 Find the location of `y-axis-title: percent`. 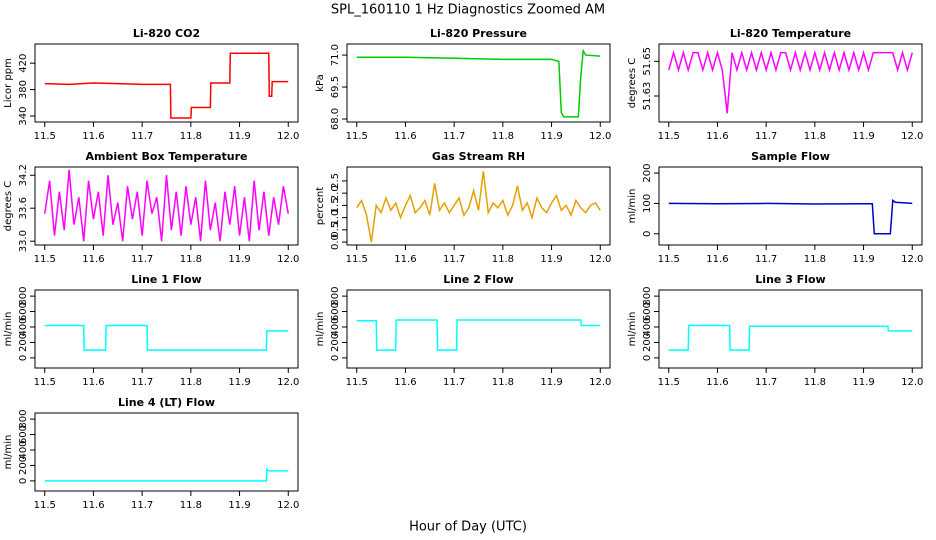

y-axis-title: percent is located at coordinates (320, 206).